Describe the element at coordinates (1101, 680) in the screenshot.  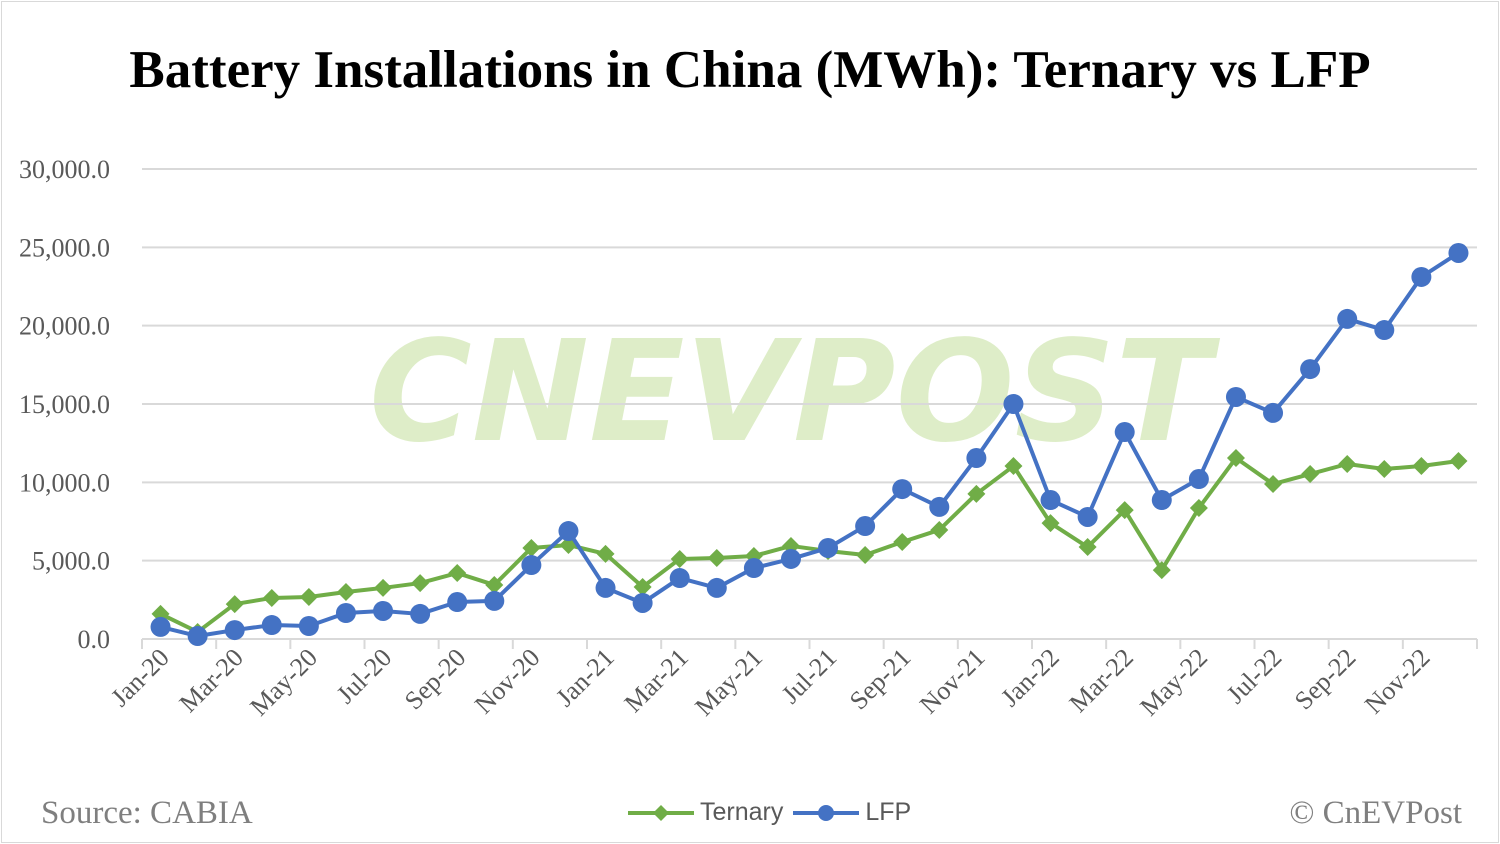
I see `x-tick-label: Mar-22` at that location.